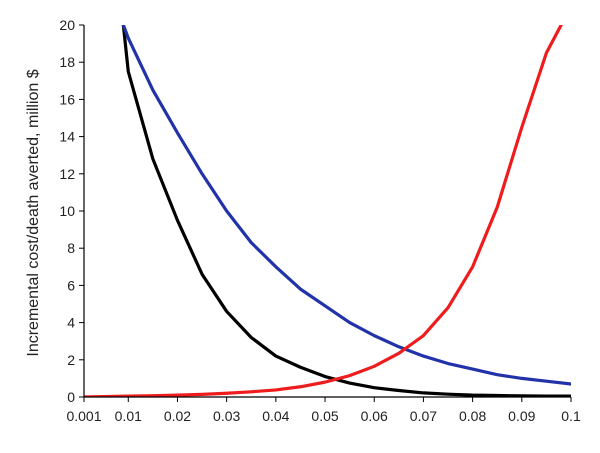 This screenshot has width=600, height=453. I want to click on y-tick-label: 0, so click(71, 397).